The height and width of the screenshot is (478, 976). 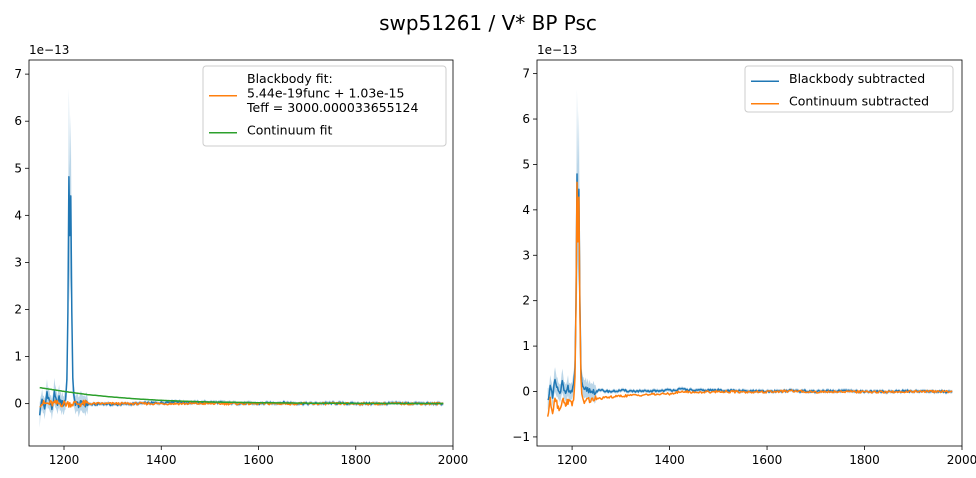 What do you see at coordinates (325, 93) in the screenshot?
I see `legend-label: 5.44e-19func + 1.03e-15` at bounding box center [325, 93].